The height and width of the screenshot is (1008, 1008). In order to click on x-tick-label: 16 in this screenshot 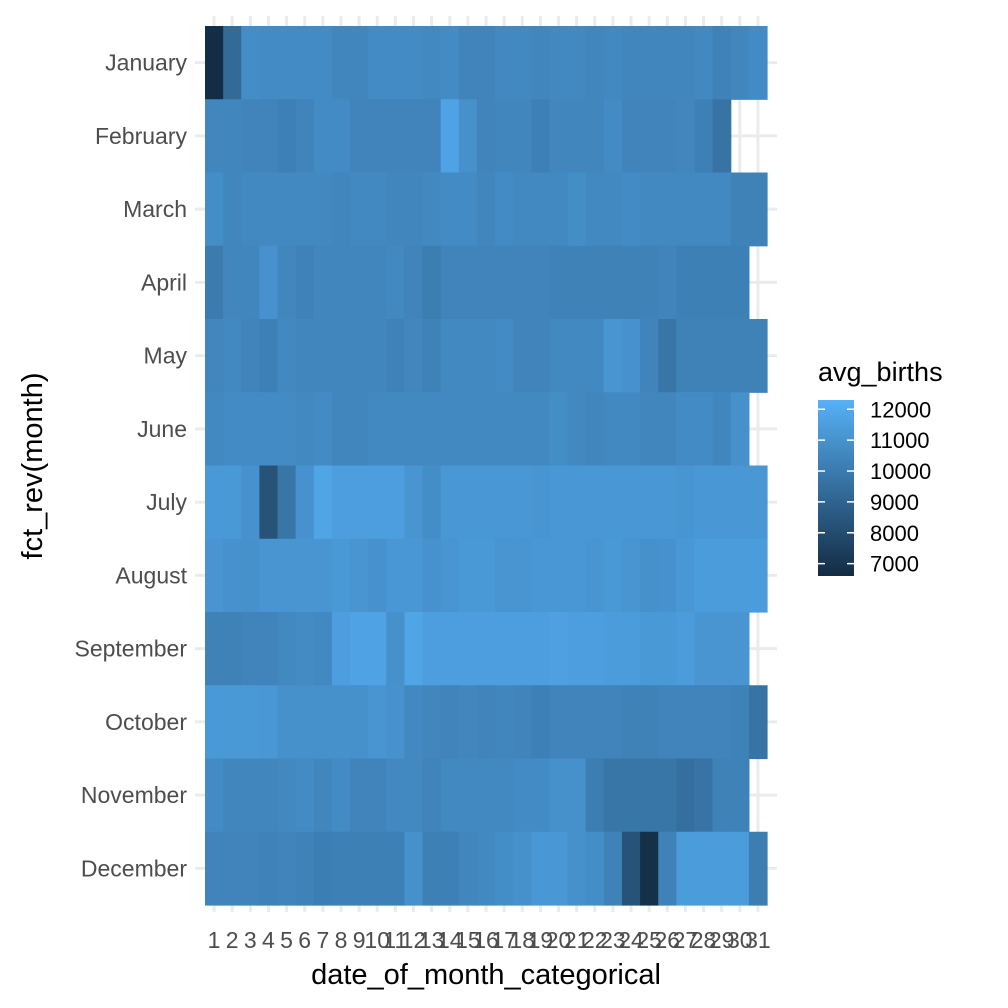, I will do `click(486, 940)`.